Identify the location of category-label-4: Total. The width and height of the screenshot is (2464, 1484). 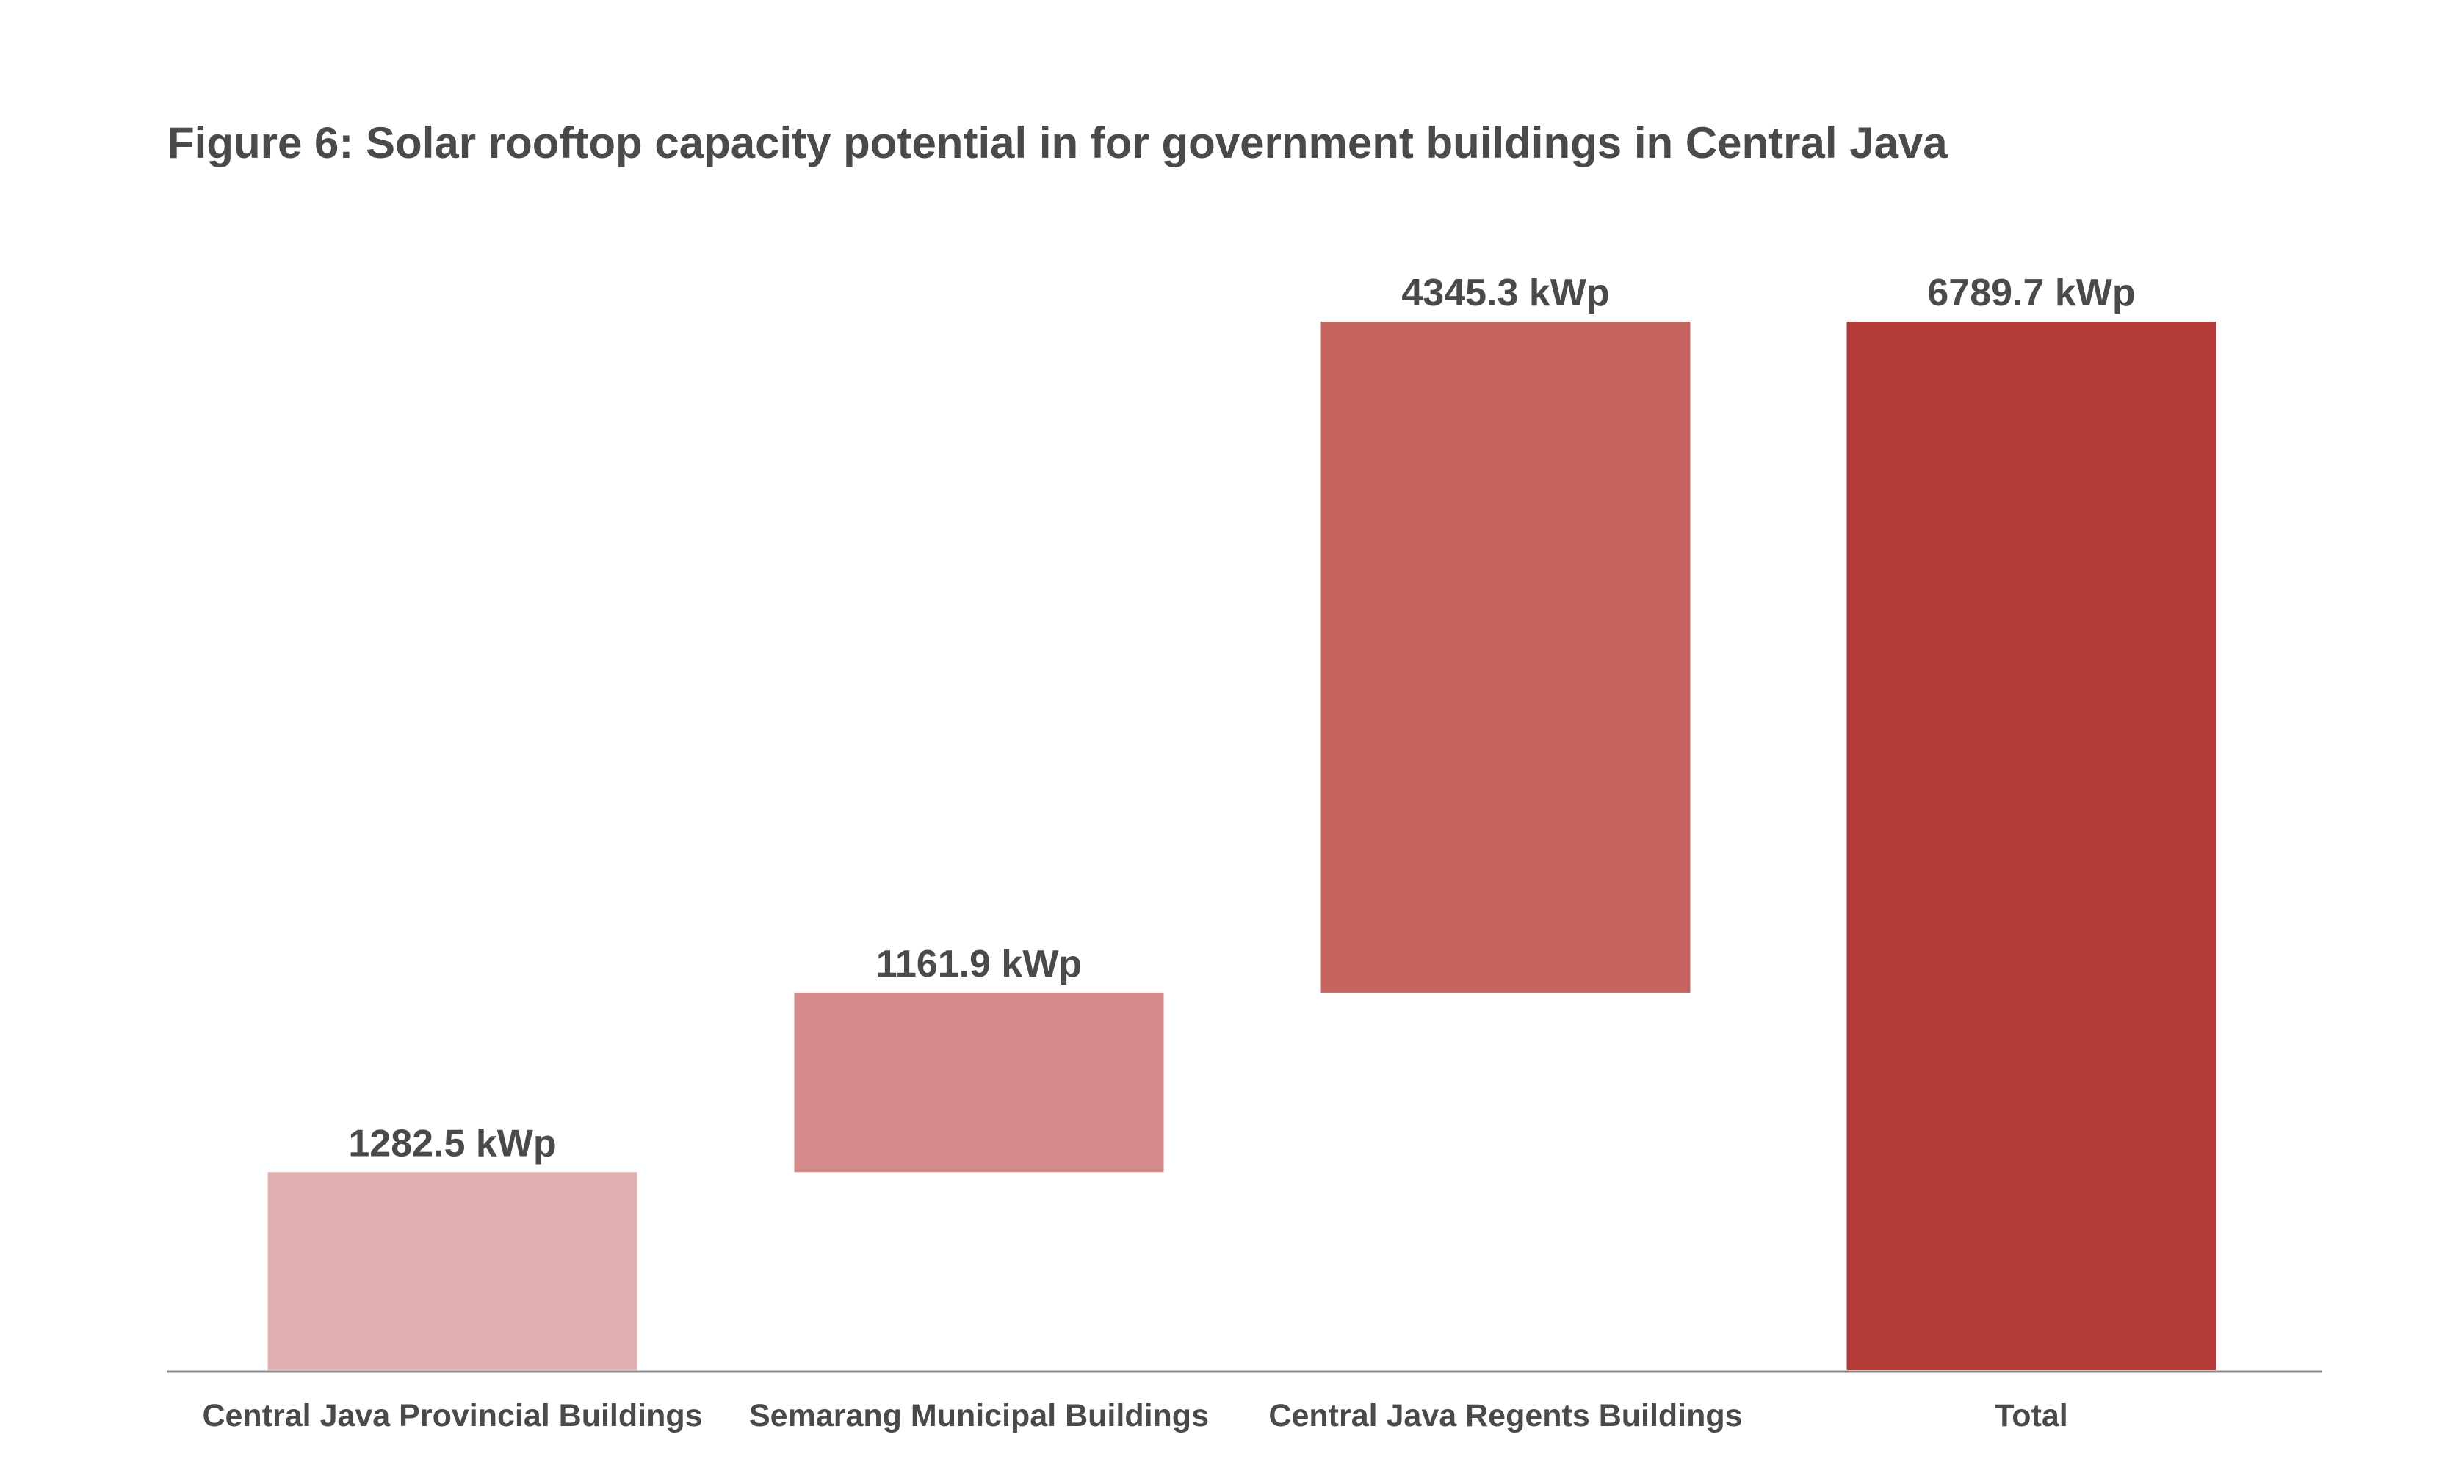
(2031, 1415).